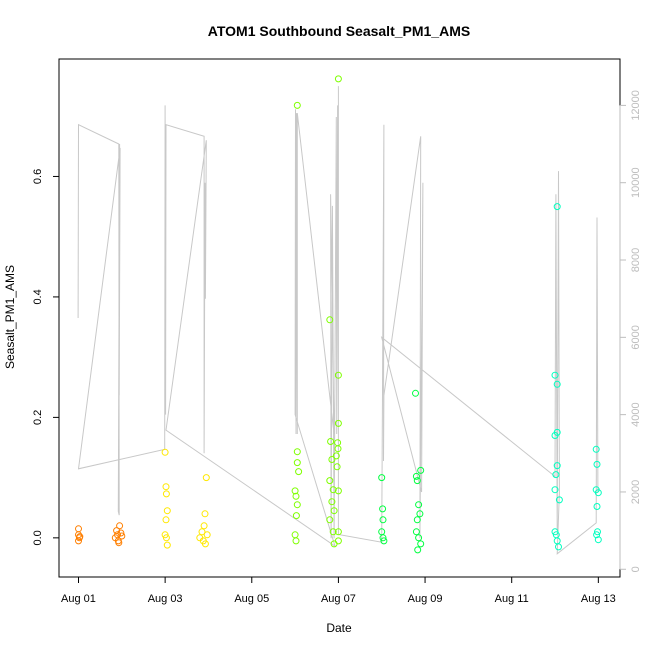 This screenshot has height=655, width=650. I want to click on y-tick-label: 0.6, so click(38, 176).